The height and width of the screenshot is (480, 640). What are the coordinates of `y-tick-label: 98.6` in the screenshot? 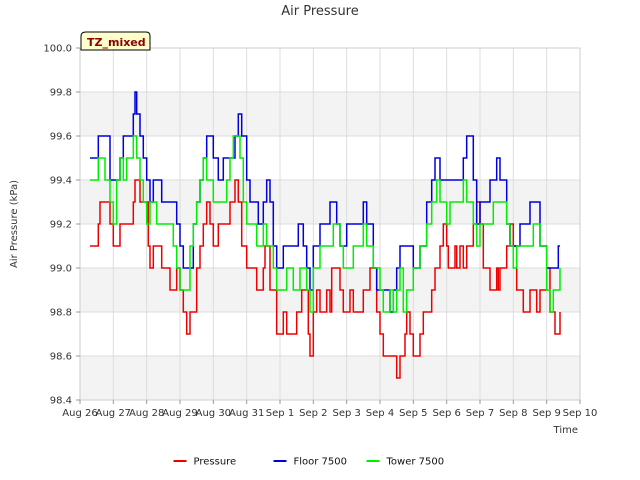 It's located at (61, 357).